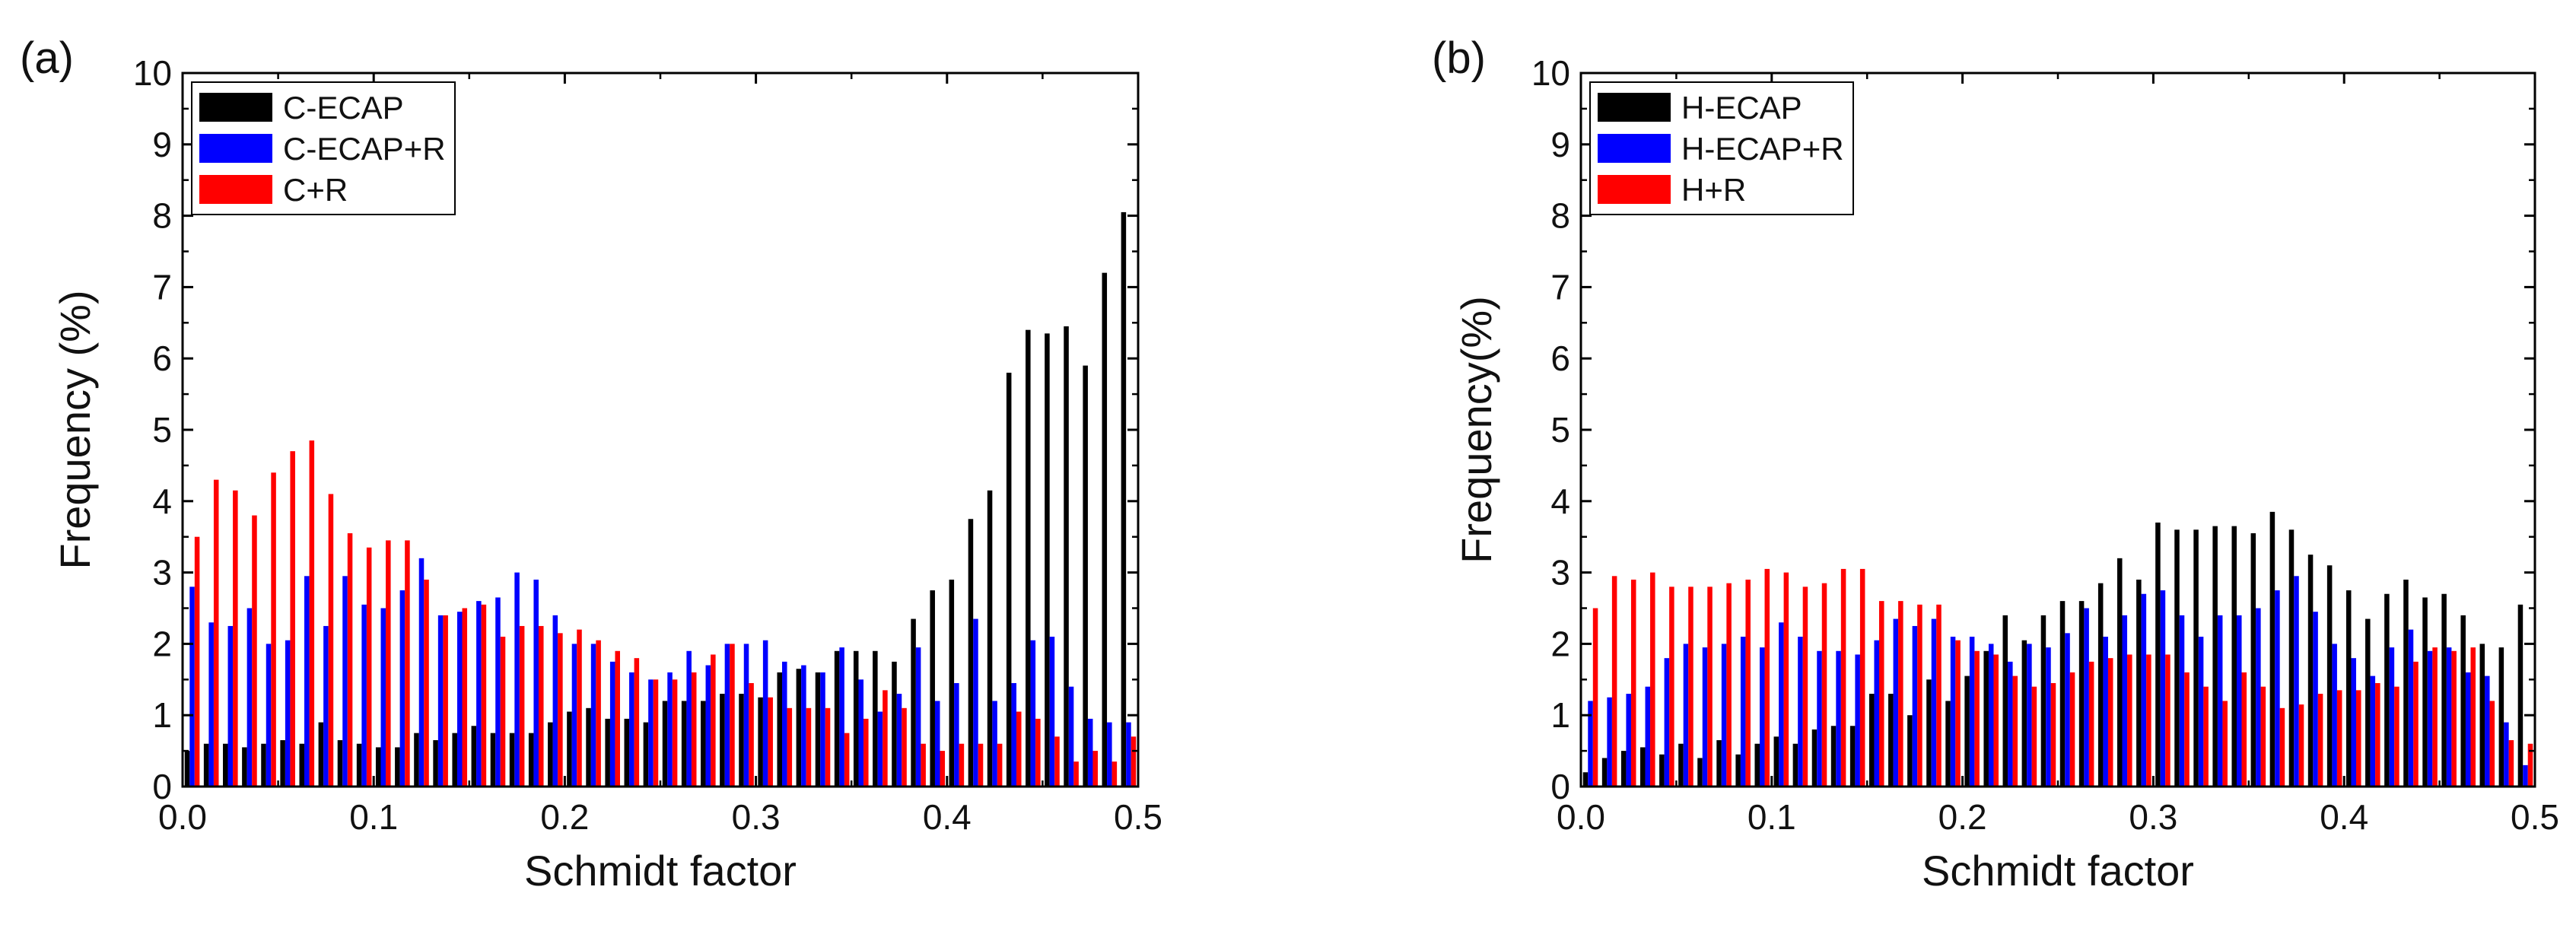  Describe the element at coordinates (1560, 144) in the screenshot. I see `y-tick-label: 9` at that location.